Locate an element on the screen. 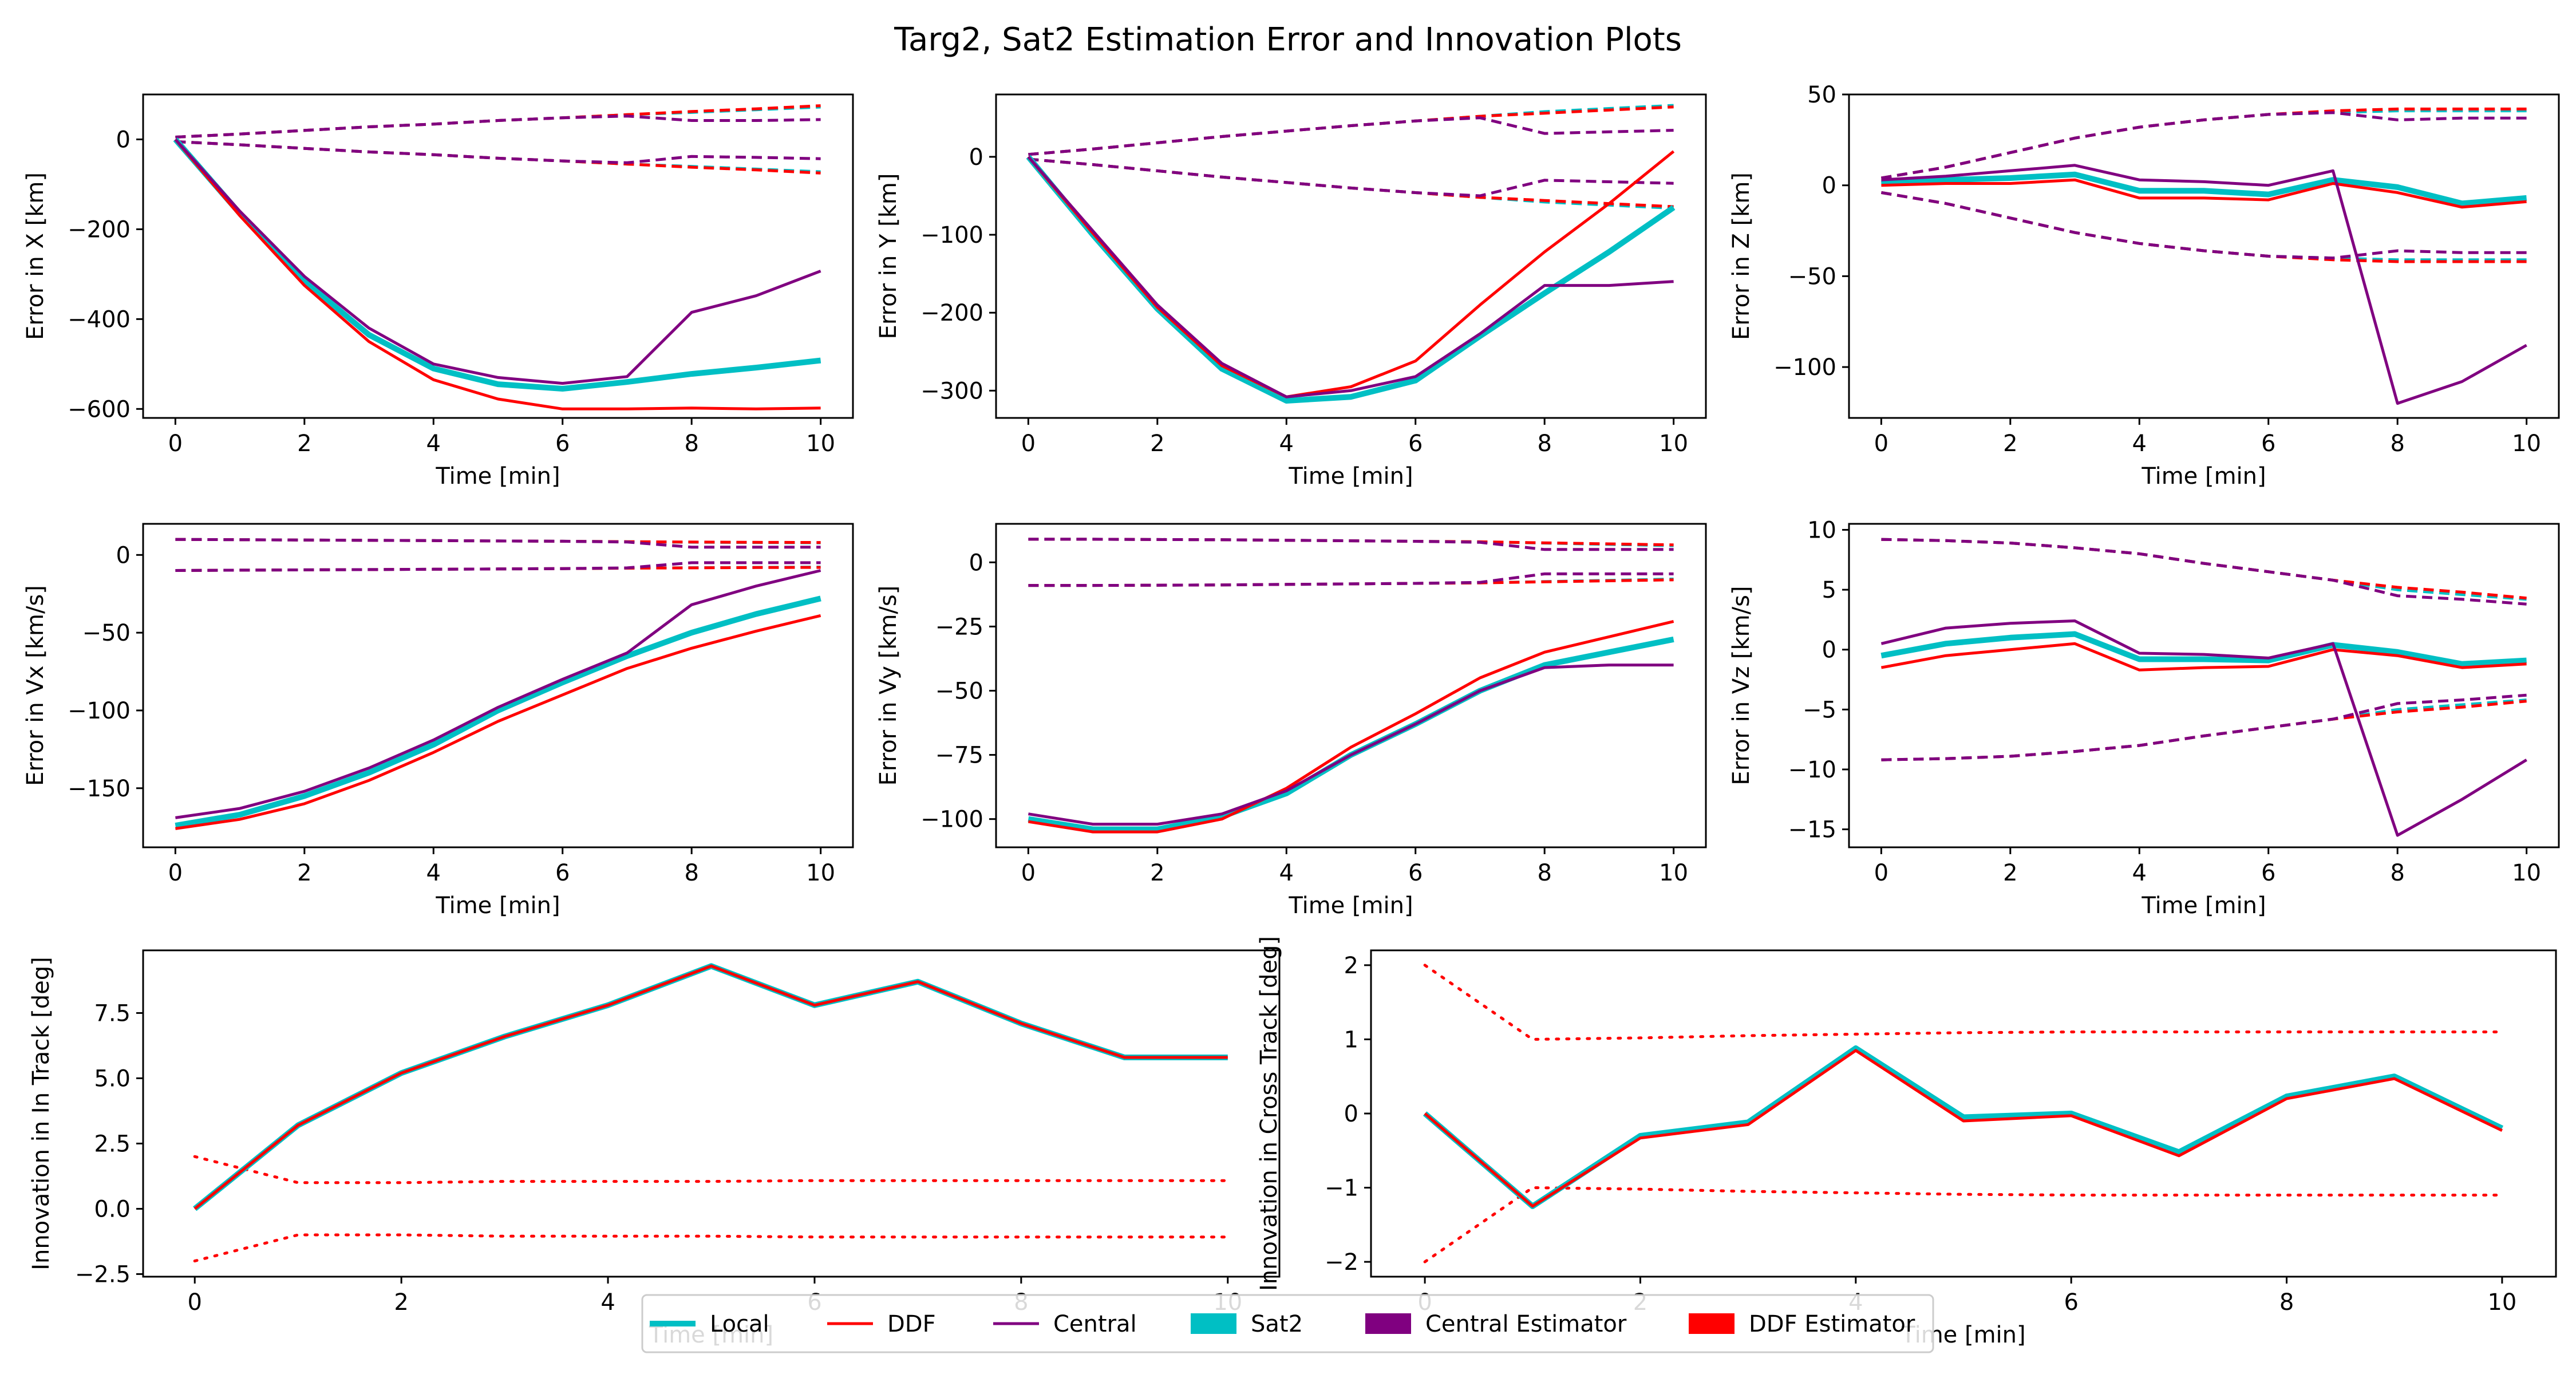  y-axis-label: Error in Y [km] is located at coordinates (888, 256).